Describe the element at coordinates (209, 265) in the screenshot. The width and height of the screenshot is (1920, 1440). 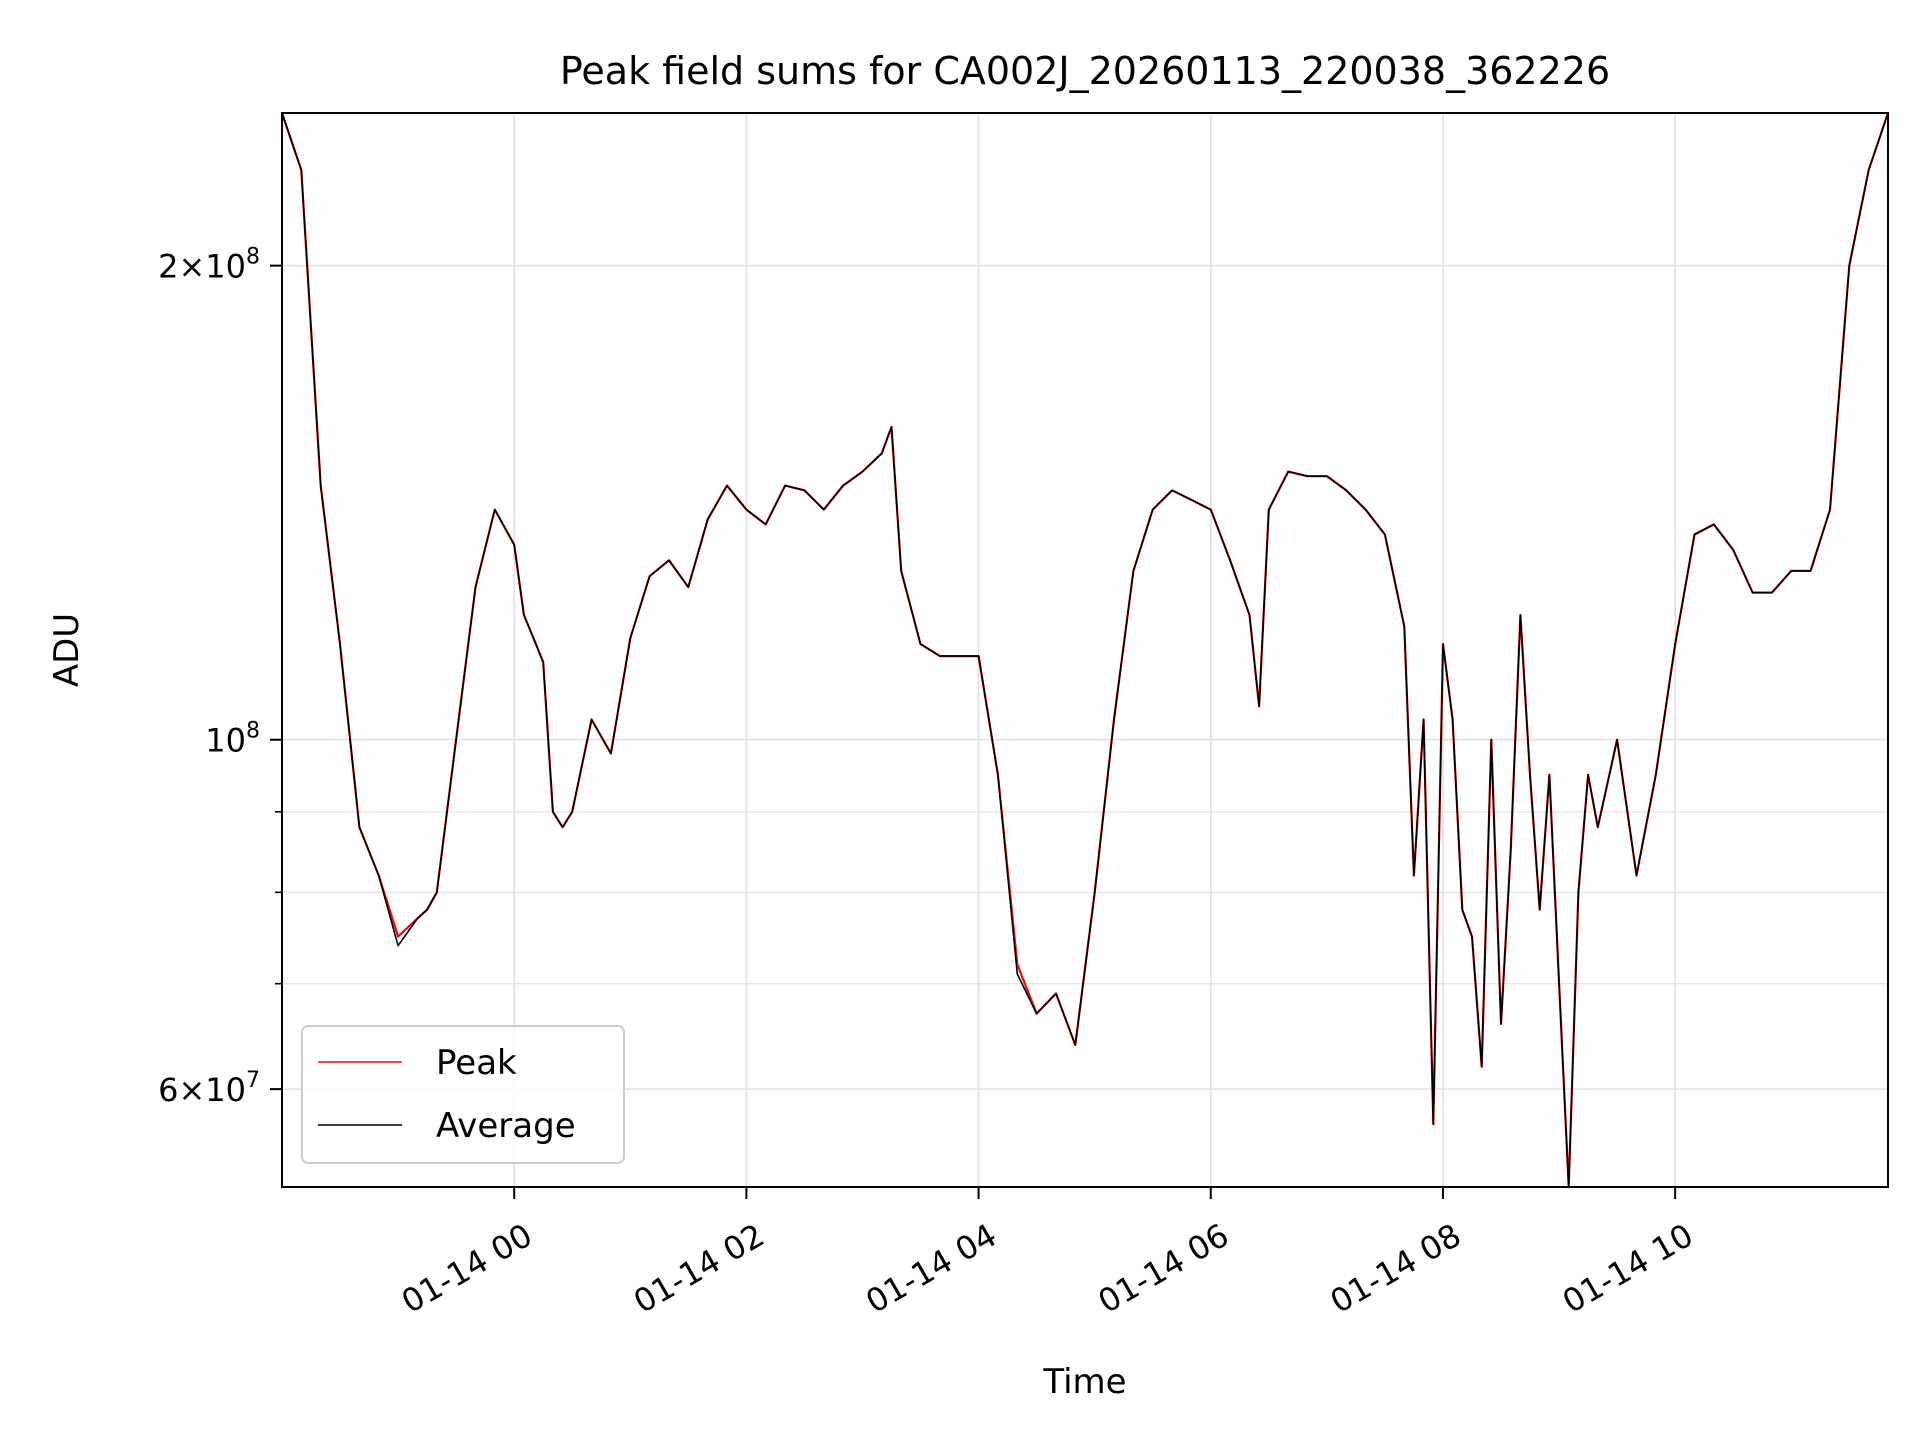
I see `y-tick-label: 2×108` at that location.